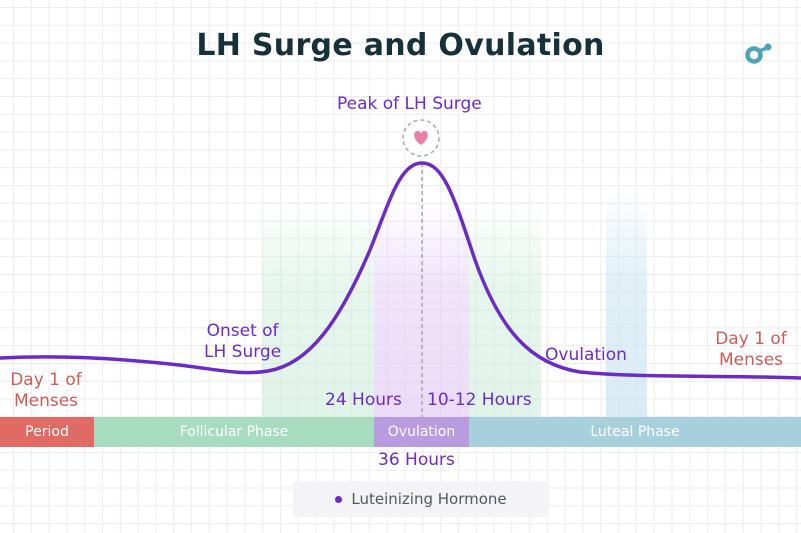 Image resolution: width=801 pixels, height=533 pixels. What do you see at coordinates (751, 360) in the screenshot?
I see `day1-right-line2: Menses` at bounding box center [751, 360].